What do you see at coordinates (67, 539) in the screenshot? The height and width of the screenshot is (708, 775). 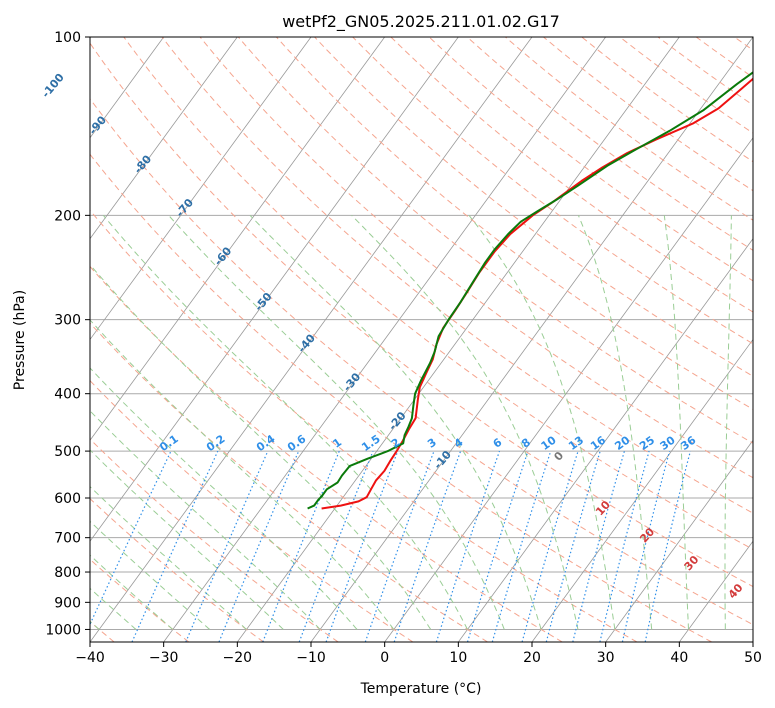 I see `y-tick-label: 700` at bounding box center [67, 539].